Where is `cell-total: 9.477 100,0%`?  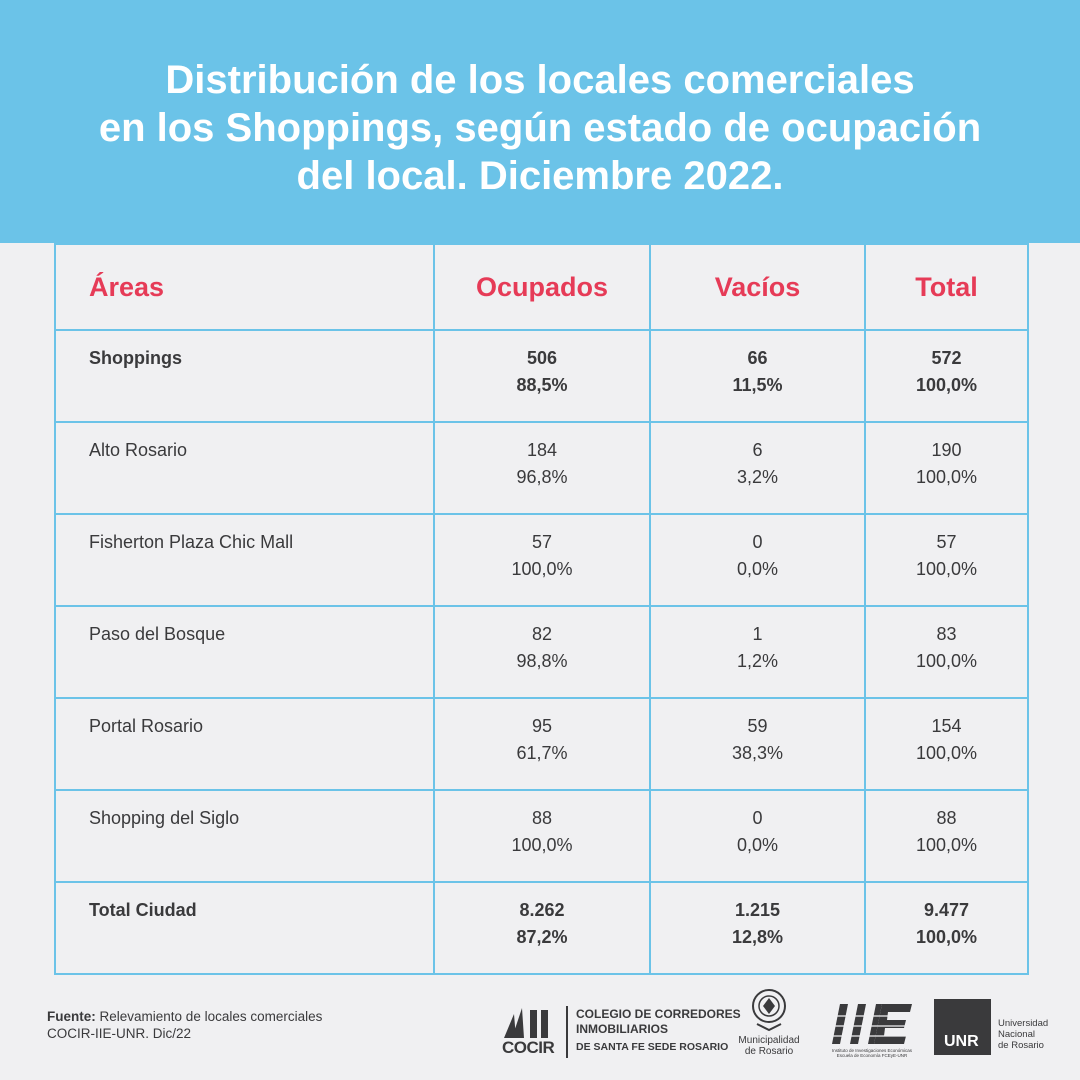 cell-total: 9.477 100,0% is located at coordinates (946, 928).